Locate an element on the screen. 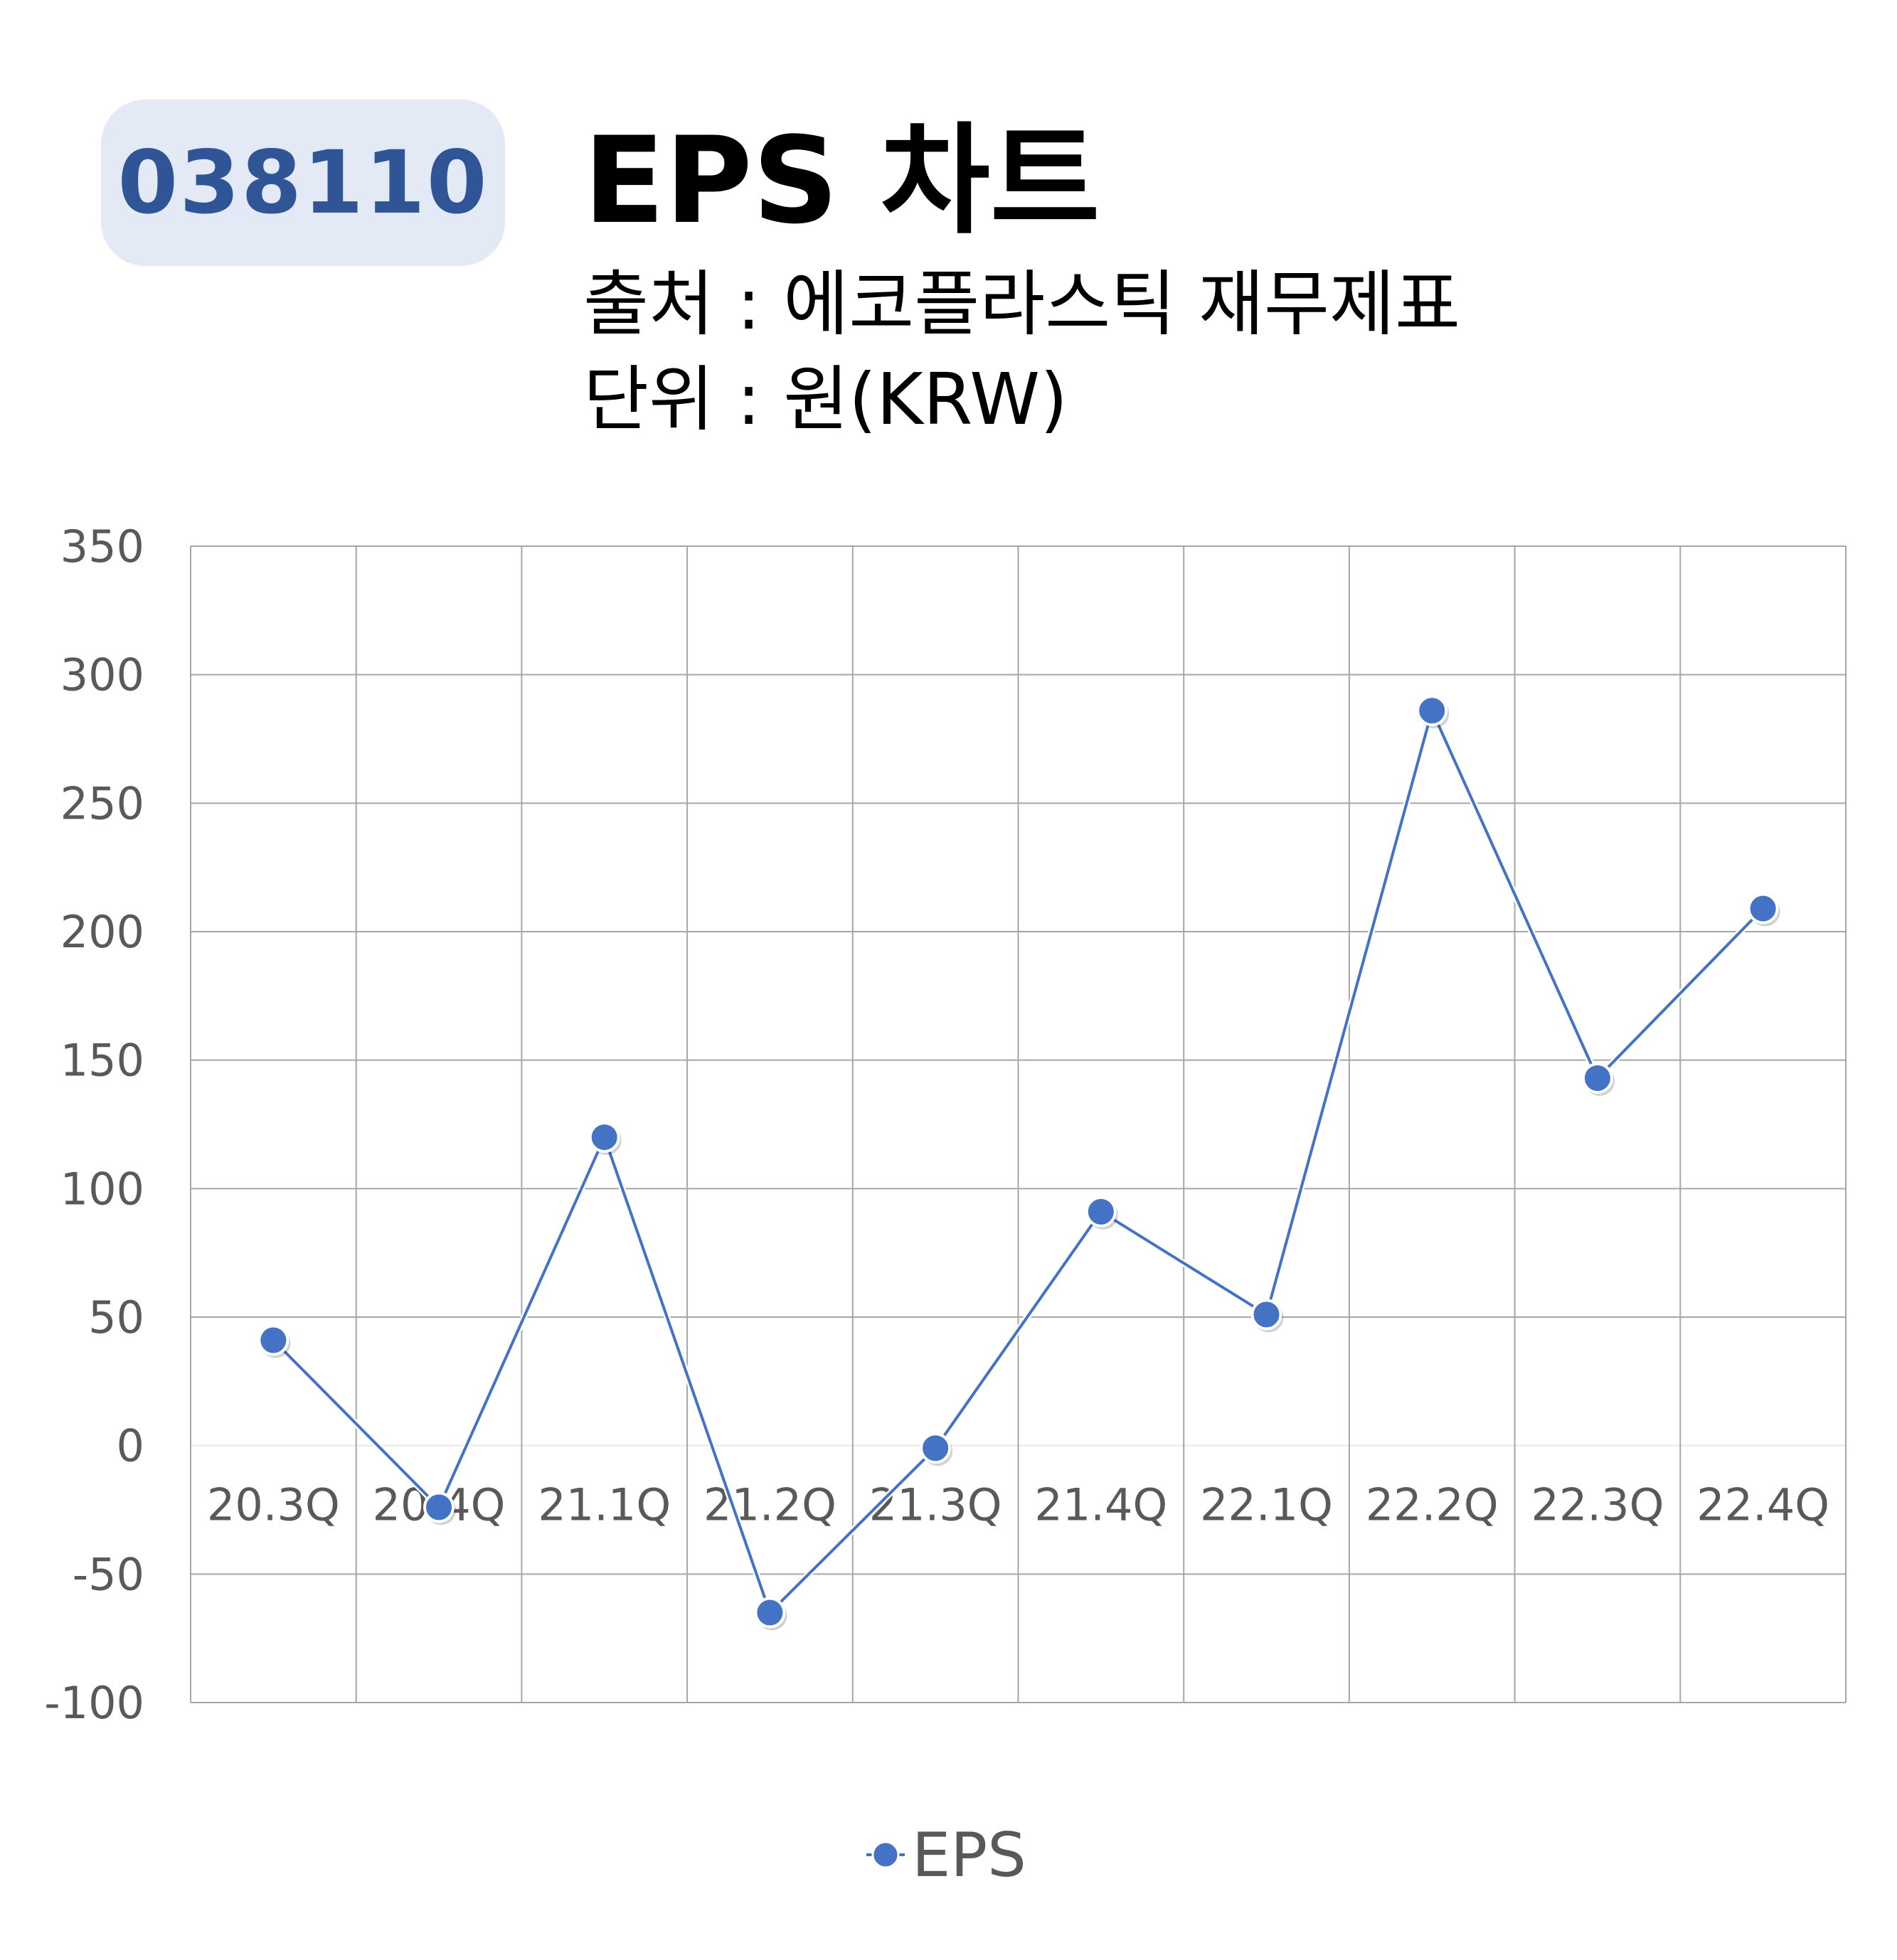 The height and width of the screenshot is (1960, 1897). y-tick-label: 350 is located at coordinates (102, 546).